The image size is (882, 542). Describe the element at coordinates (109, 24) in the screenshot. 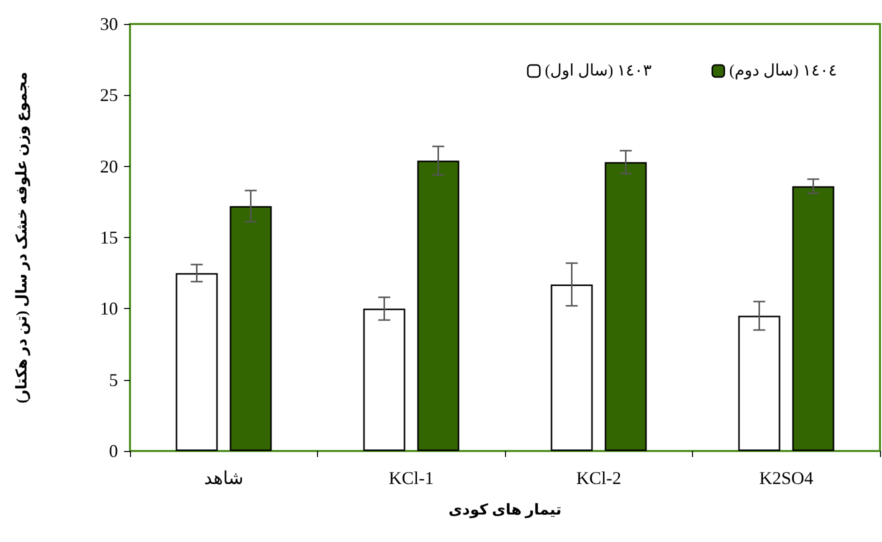

I see `y-tick-label: 30` at that location.